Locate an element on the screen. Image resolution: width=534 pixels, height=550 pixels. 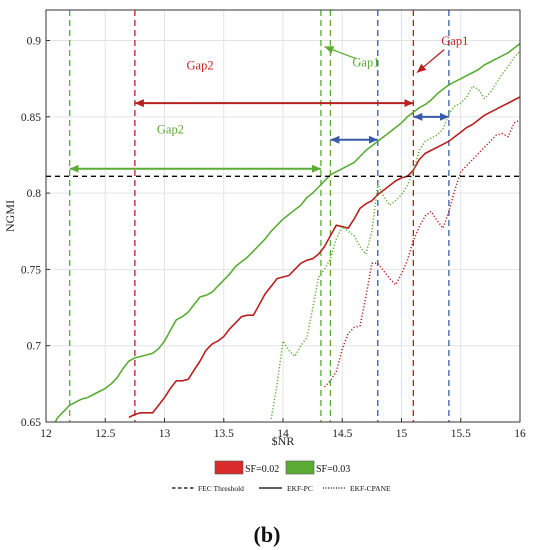
y-tick-label: 0.7 is located at coordinates (34, 347).